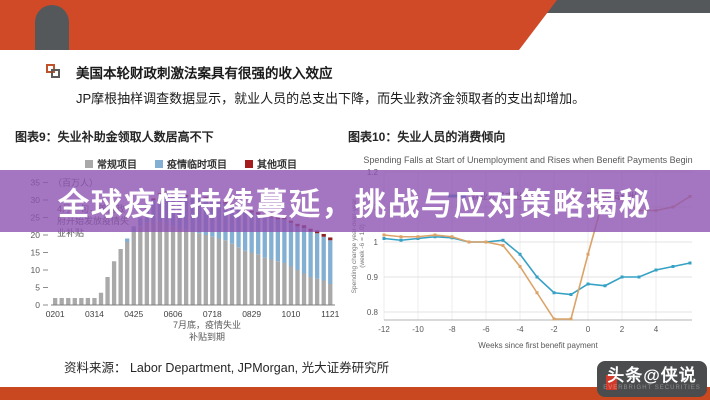 The width and height of the screenshot is (710, 400). Describe the element at coordinates (117, 165) in the screenshot. I see `legend-label-regular: 常规项目` at that location.